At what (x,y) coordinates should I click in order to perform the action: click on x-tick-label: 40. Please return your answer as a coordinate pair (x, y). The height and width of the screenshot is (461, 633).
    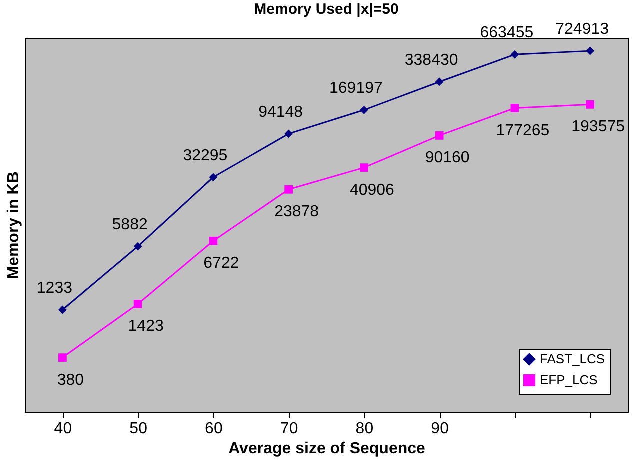
    Looking at the image, I should click on (63, 429).